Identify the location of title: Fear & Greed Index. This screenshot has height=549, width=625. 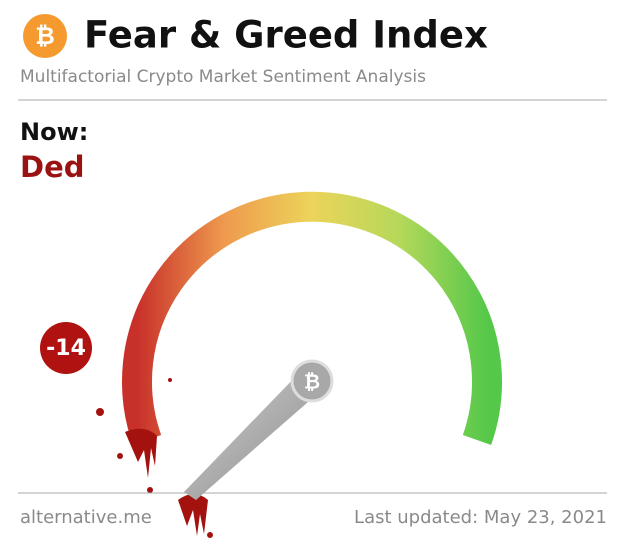
(286, 35).